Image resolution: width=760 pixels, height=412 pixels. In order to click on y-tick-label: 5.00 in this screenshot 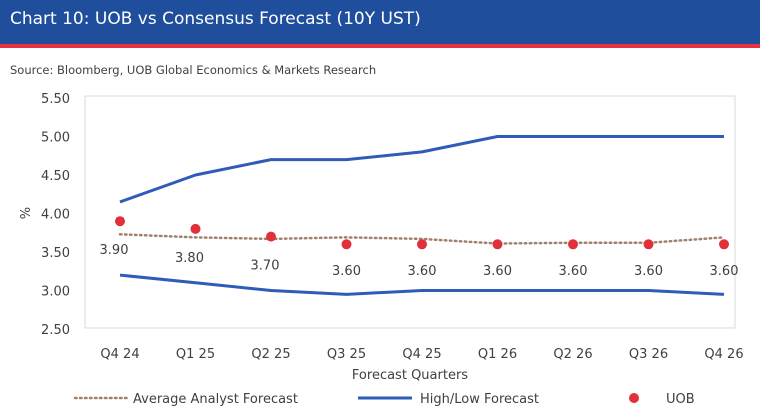, I will do `click(55, 138)`.